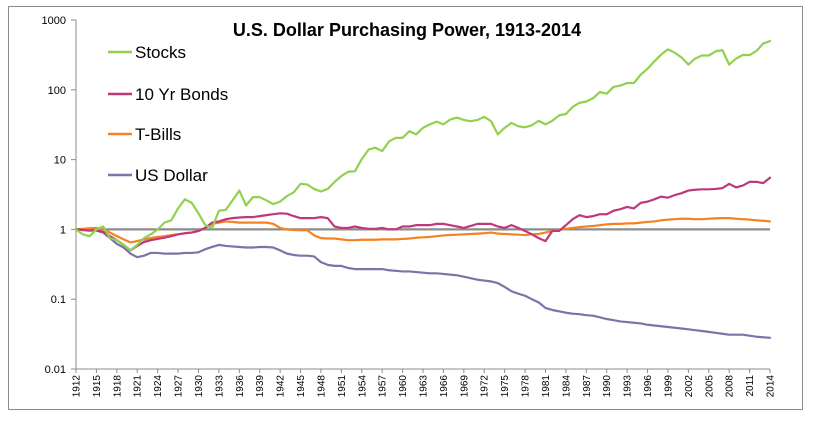 The height and width of the screenshot is (422, 814). I want to click on legend-label-t-bills: T-Bills, so click(158, 134).